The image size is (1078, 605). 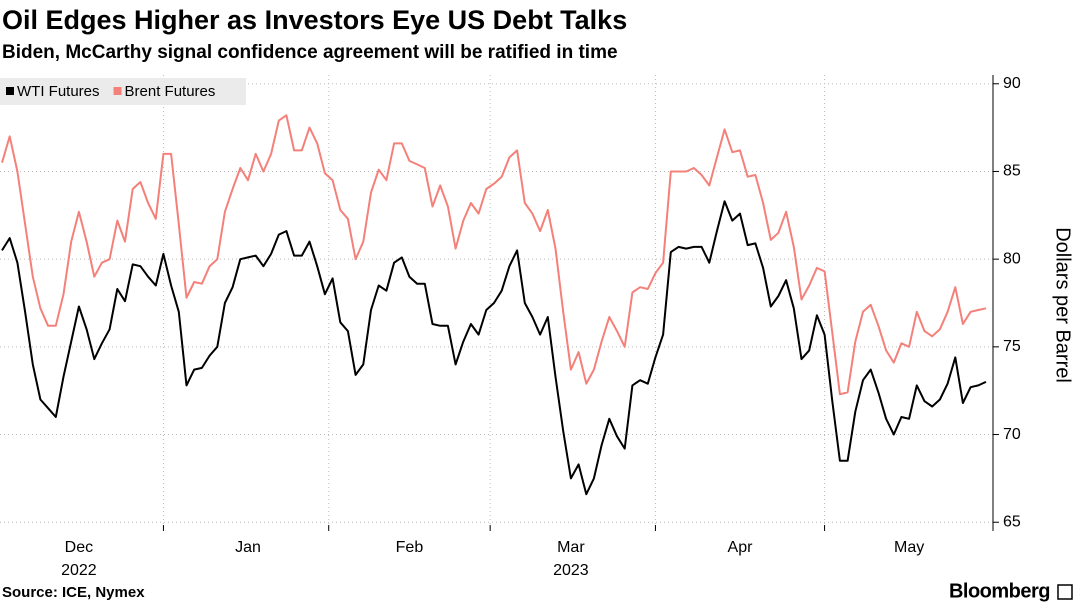 I want to click on x-tick-label: Feb, so click(x=410, y=547).